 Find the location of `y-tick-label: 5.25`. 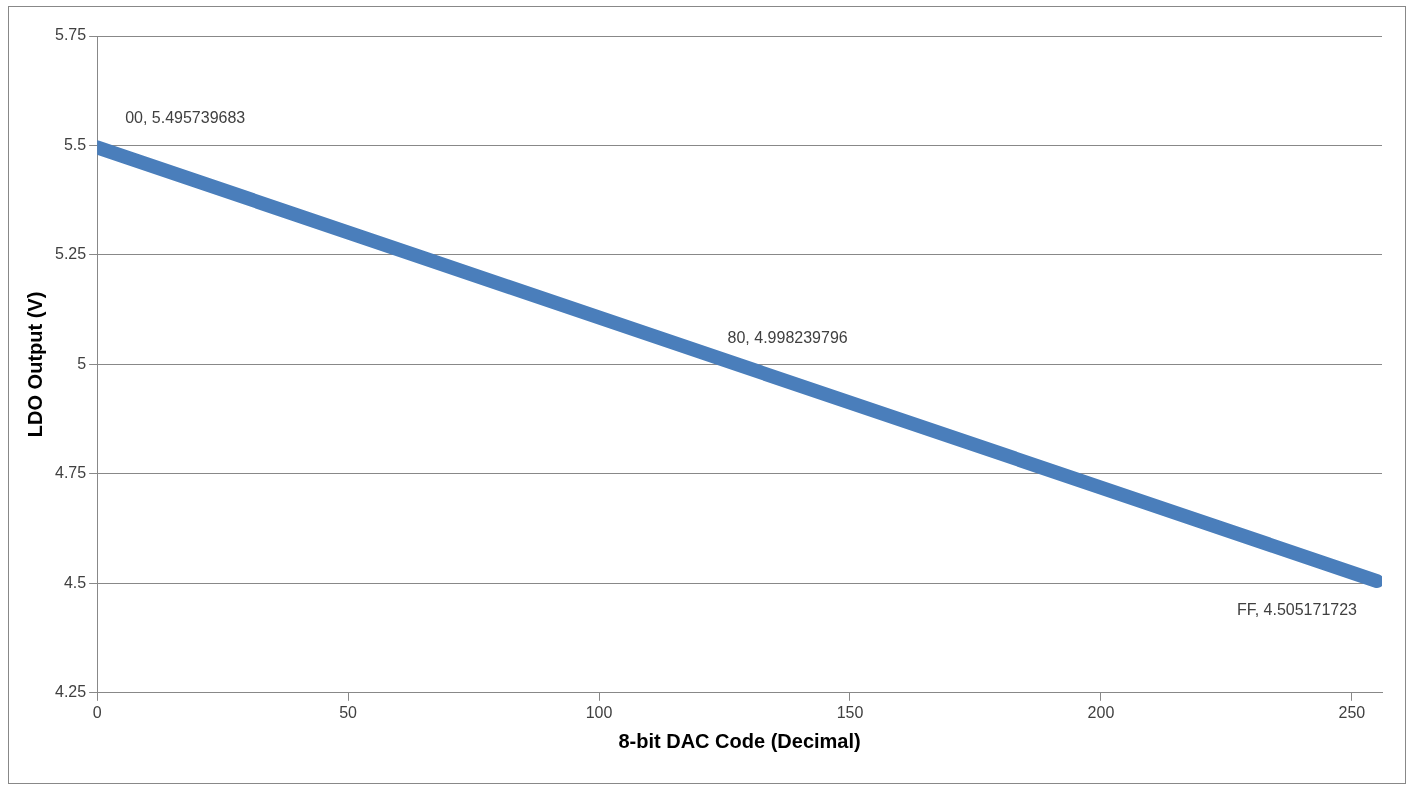

y-tick-label: 5.25 is located at coordinates (71, 254).